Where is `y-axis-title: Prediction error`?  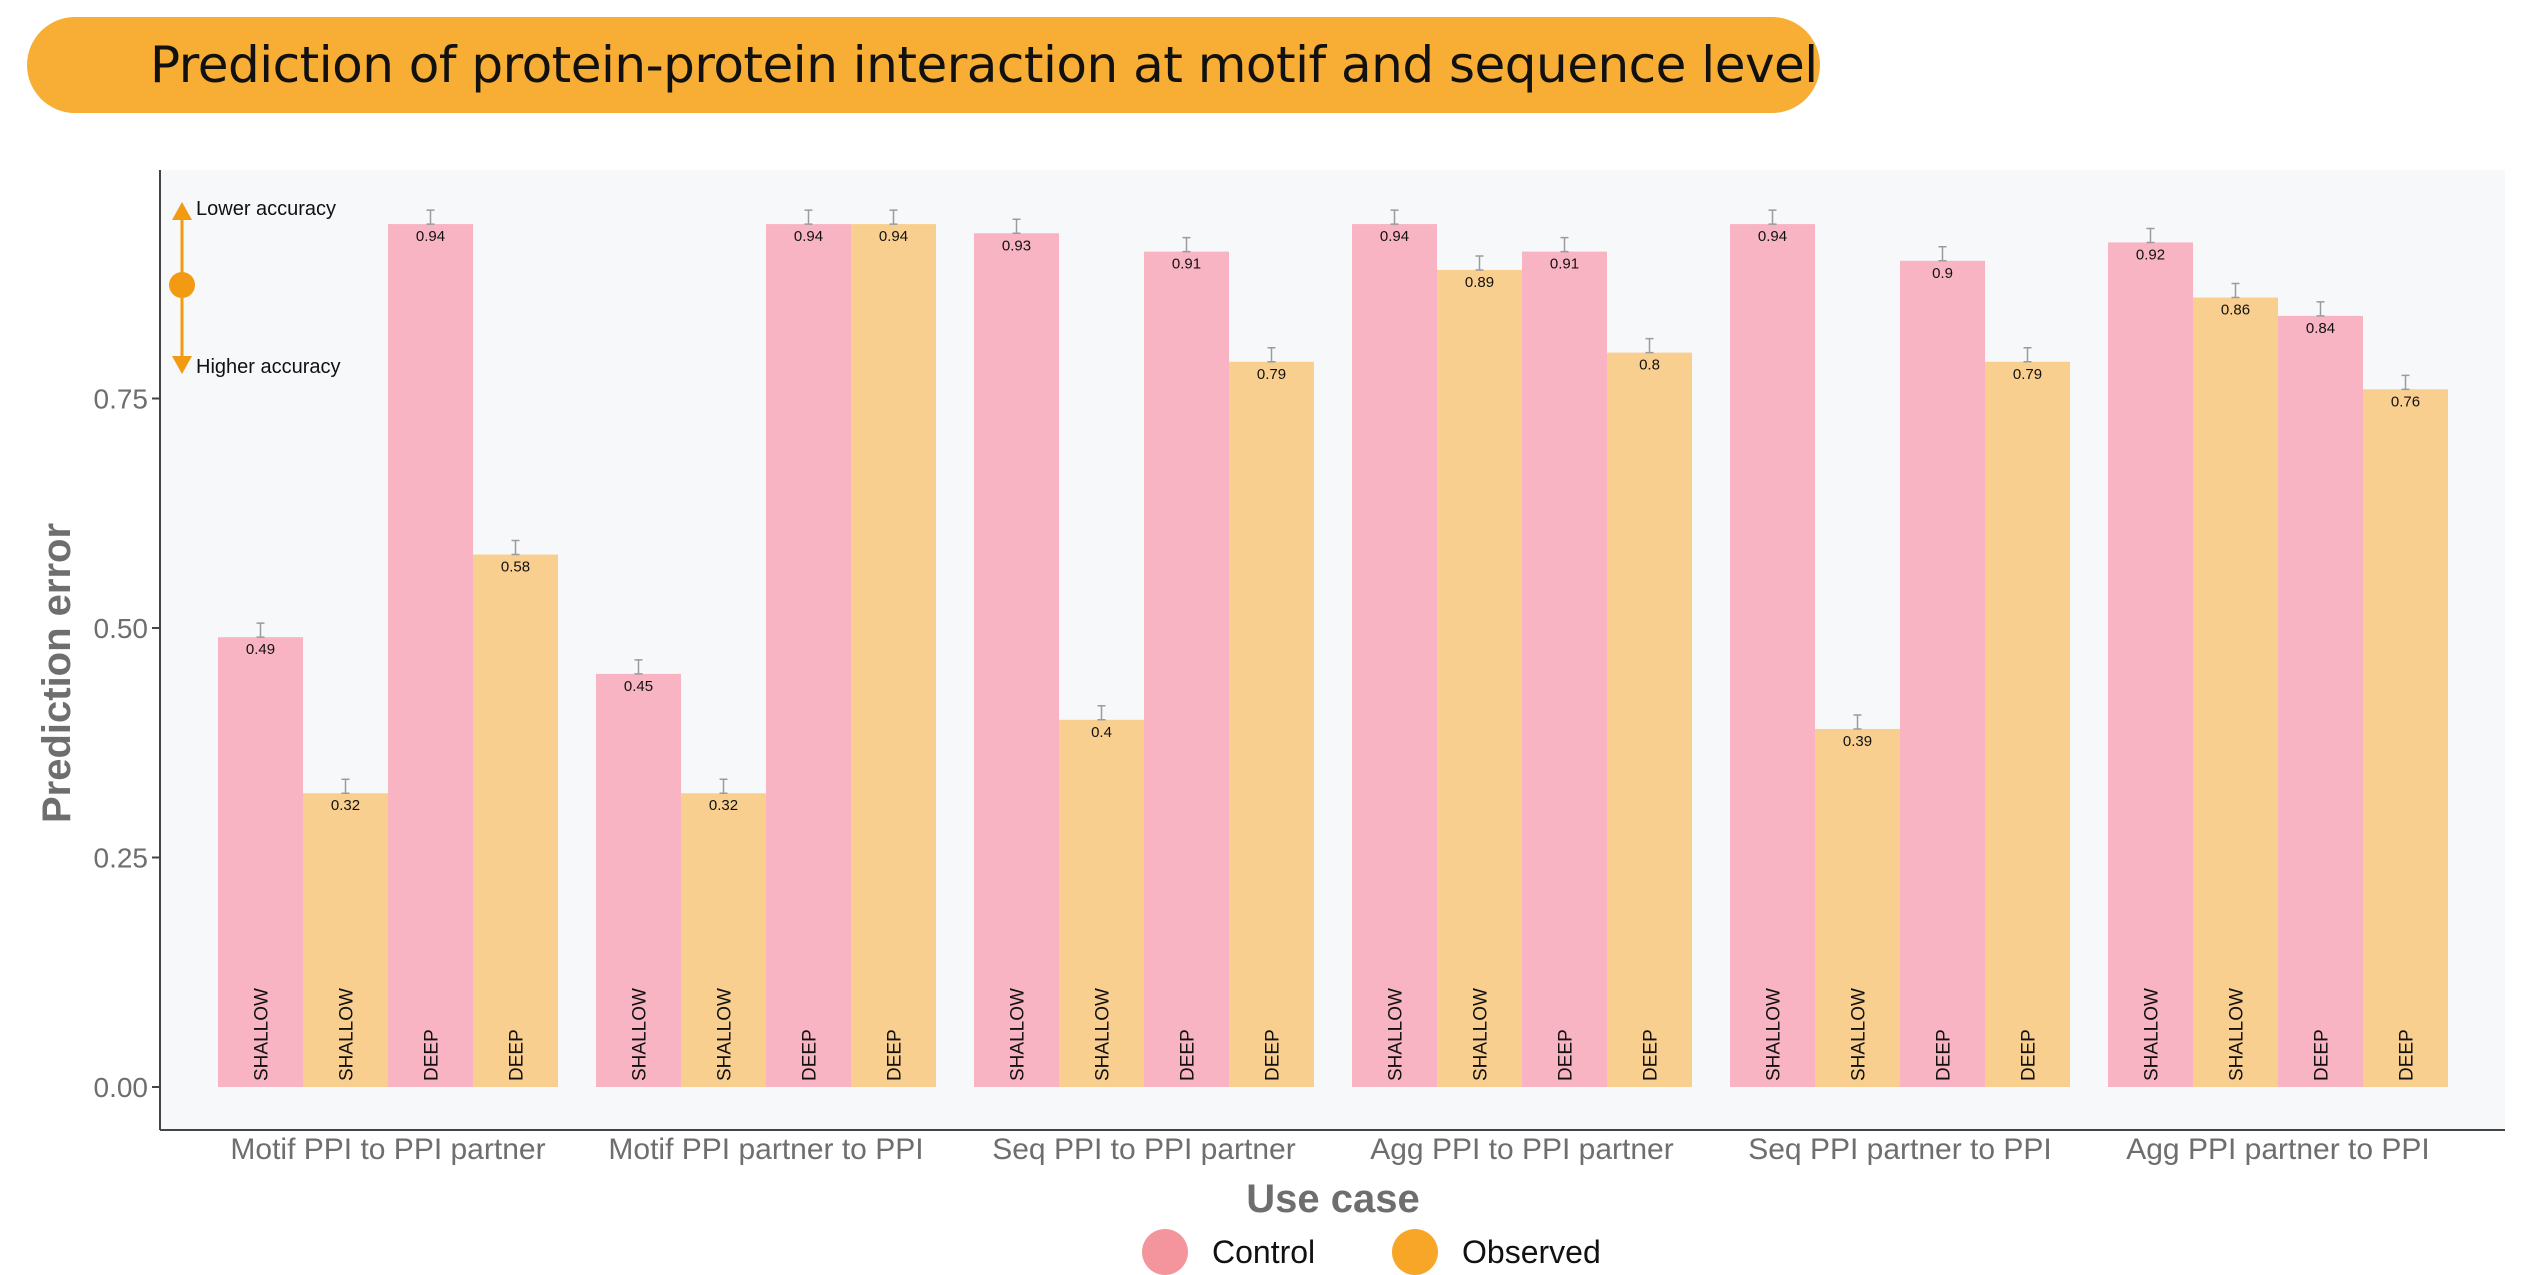
y-axis-title: Prediction error is located at coordinates (57, 673).